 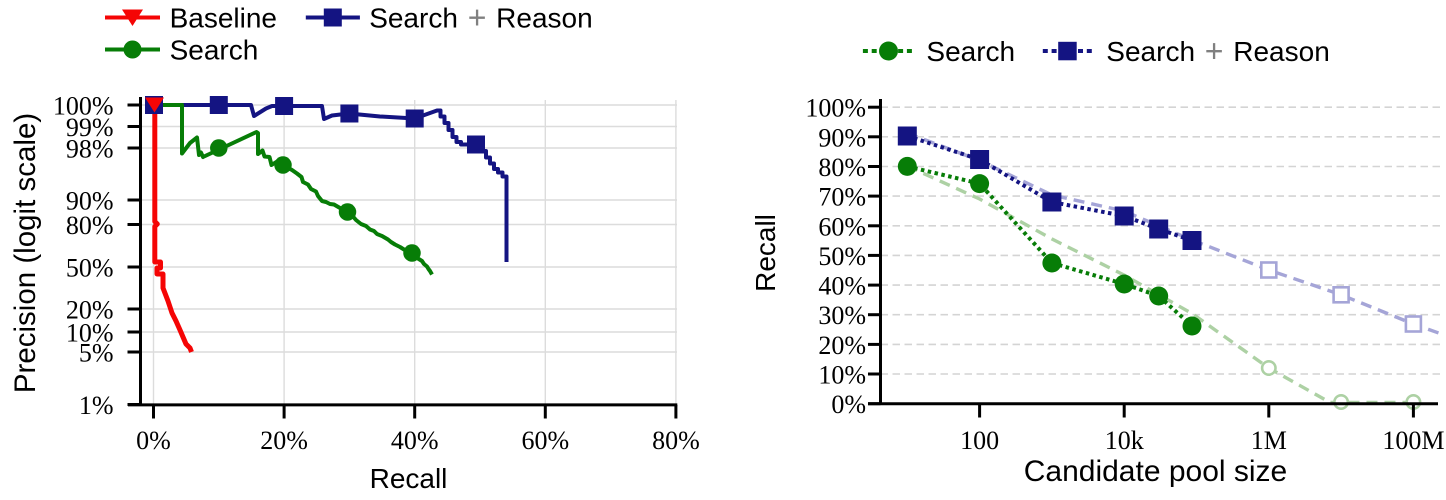 What do you see at coordinates (979, 440) in the screenshot?
I see `svg-text: 100` at bounding box center [979, 440].